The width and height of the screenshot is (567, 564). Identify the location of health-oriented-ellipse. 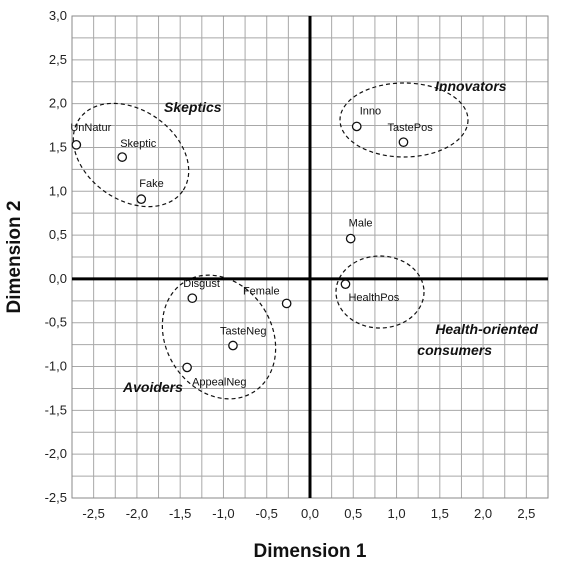
(380, 292).